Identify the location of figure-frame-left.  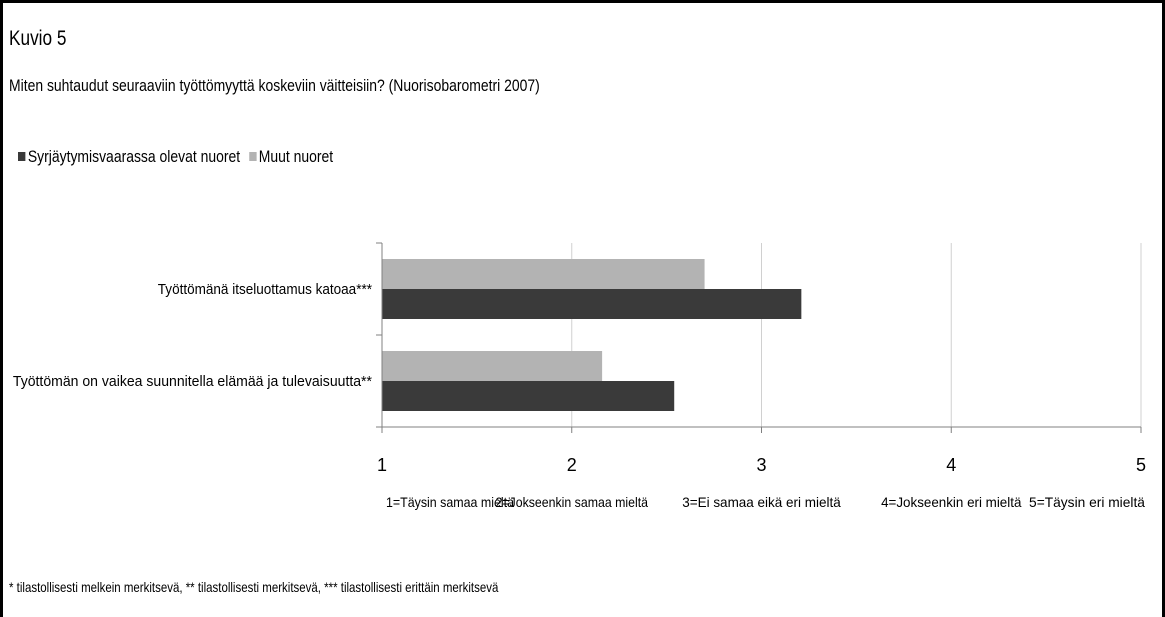
(1, 308).